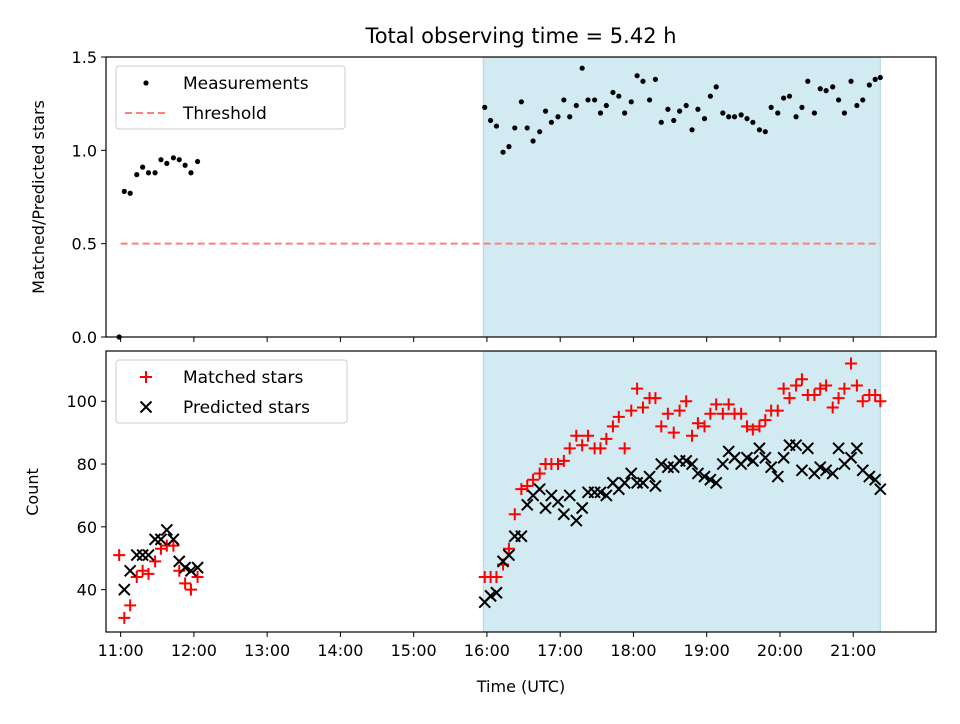 Image resolution: width=960 pixels, height=724 pixels. What do you see at coordinates (231, 391) in the screenshot?
I see `bottom-legend: Matched stars Predicted stars` at bounding box center [231, 391].